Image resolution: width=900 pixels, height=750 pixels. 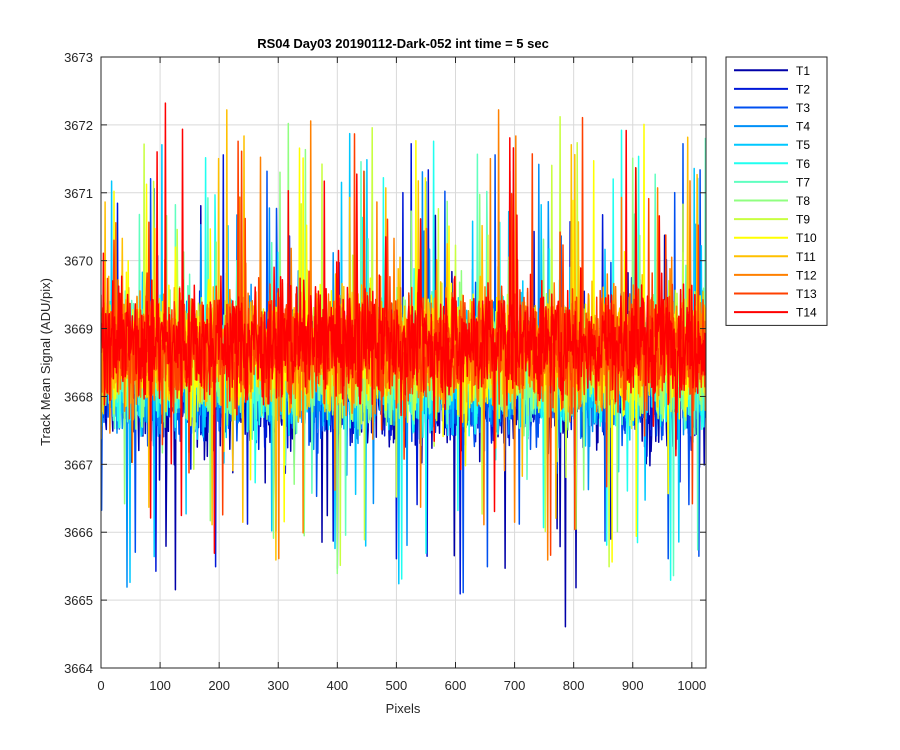 What do you see at coordinates (337, 685) in the screenshot?
I see `x-tick-label: 400` at bounding box center [337, 685].